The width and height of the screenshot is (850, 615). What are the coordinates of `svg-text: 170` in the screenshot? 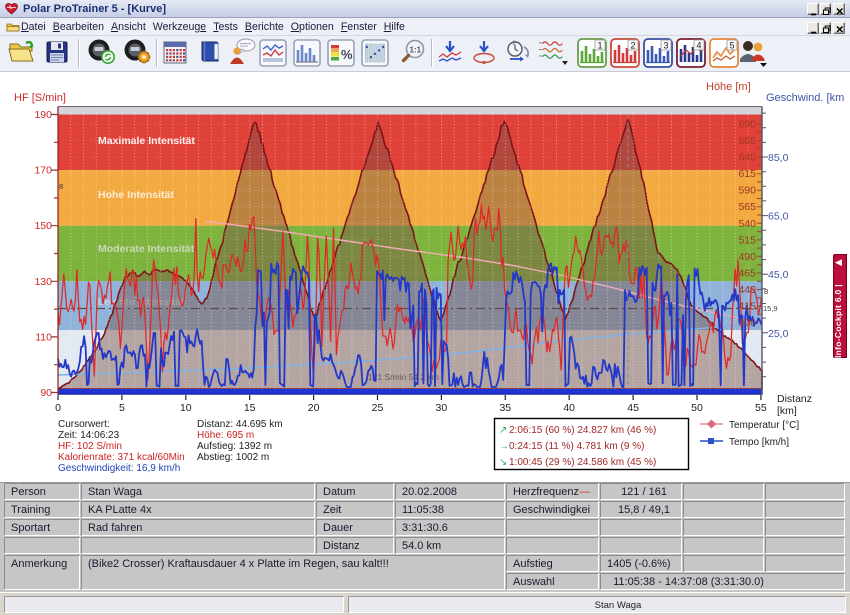 It's located at (43, 171).